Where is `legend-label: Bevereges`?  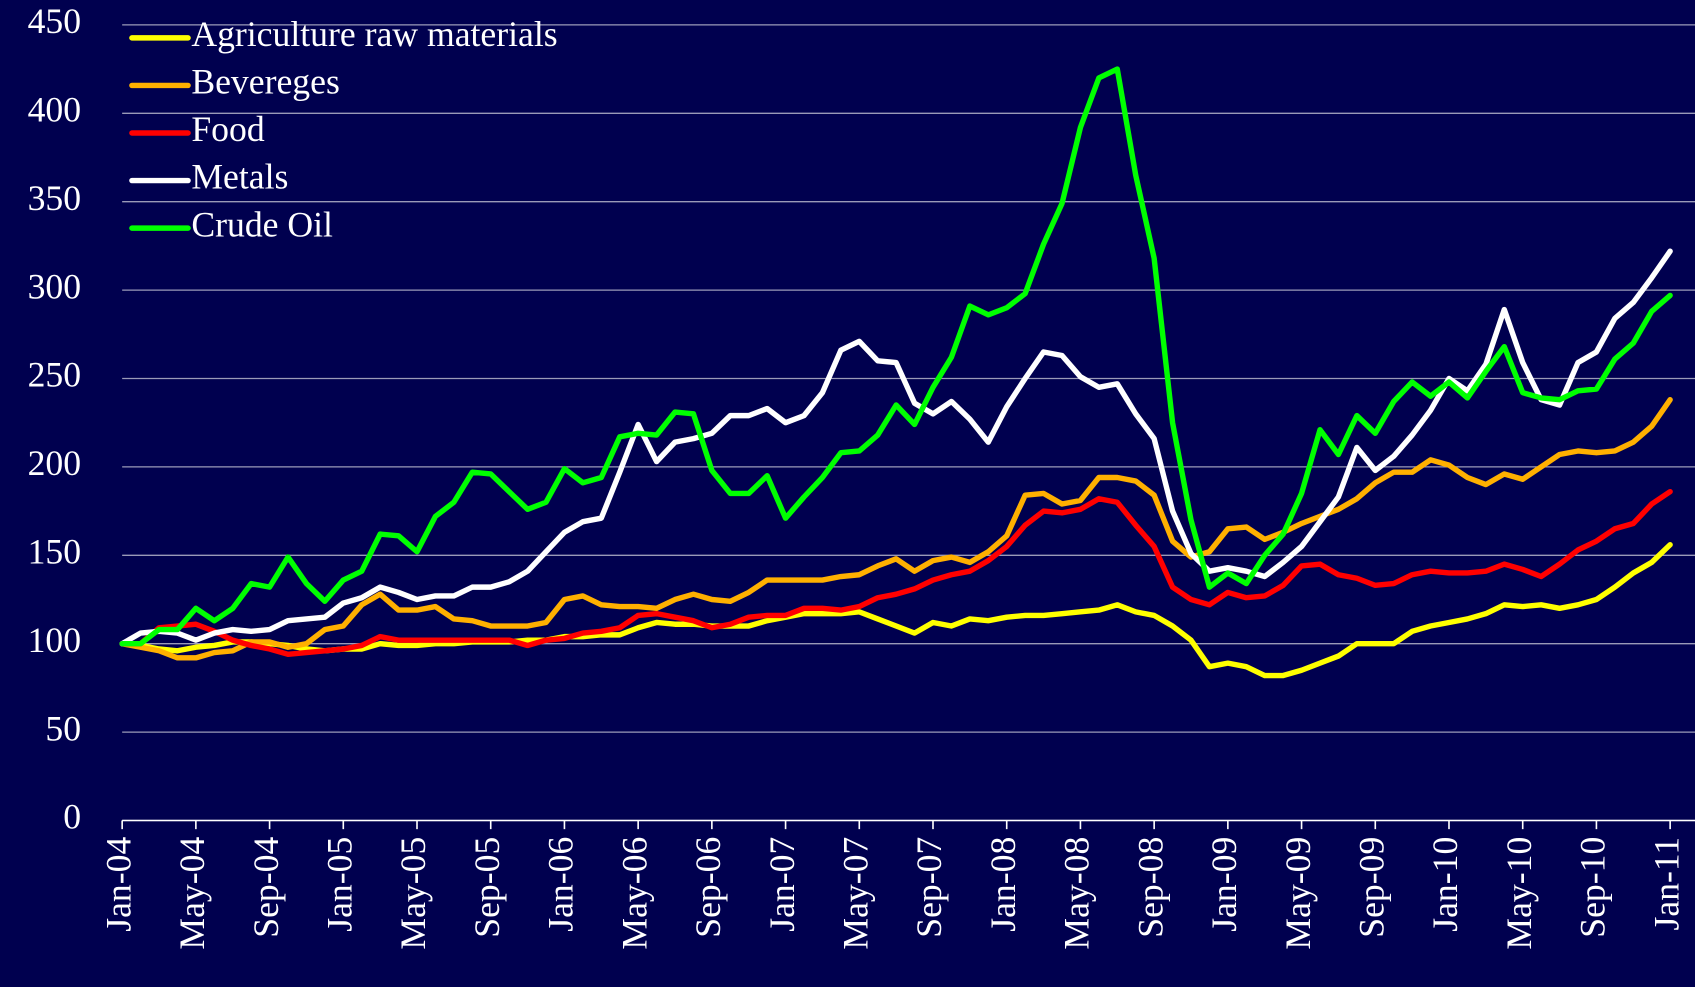 legend-label: Bevereges is located at coordinates (265, 82).